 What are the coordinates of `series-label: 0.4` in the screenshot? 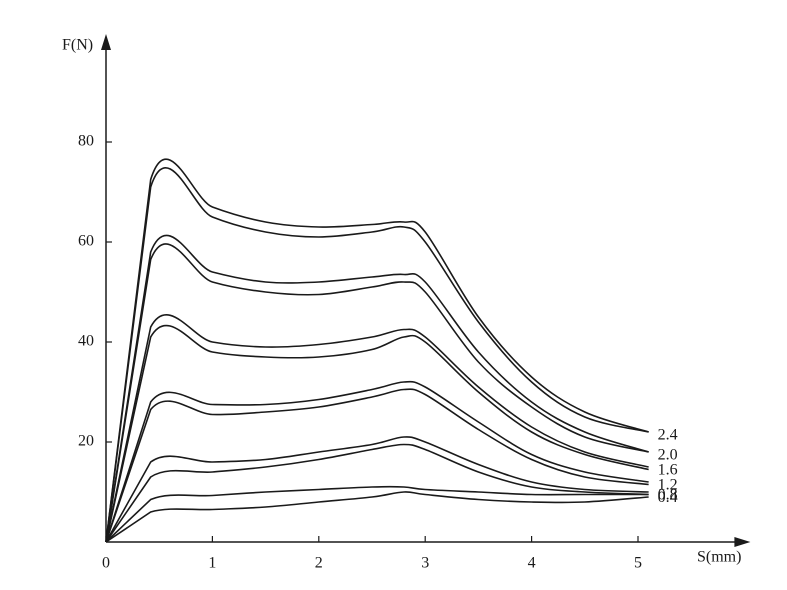 It's located at (668, 497).